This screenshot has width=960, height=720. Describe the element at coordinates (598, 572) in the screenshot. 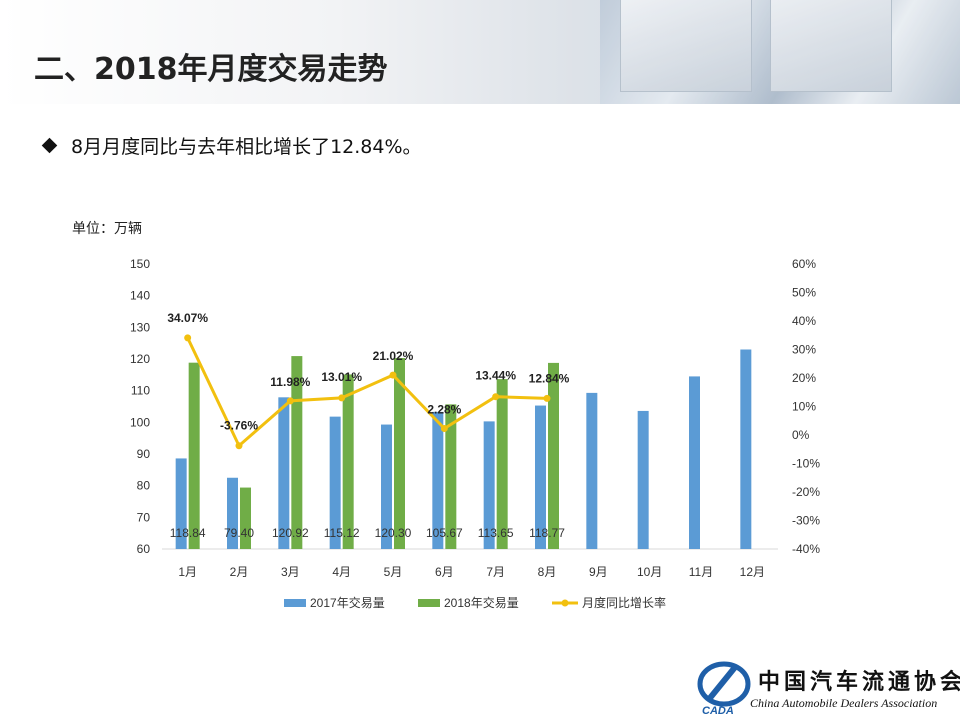

I see `x-tick-label: 9月` at that location.